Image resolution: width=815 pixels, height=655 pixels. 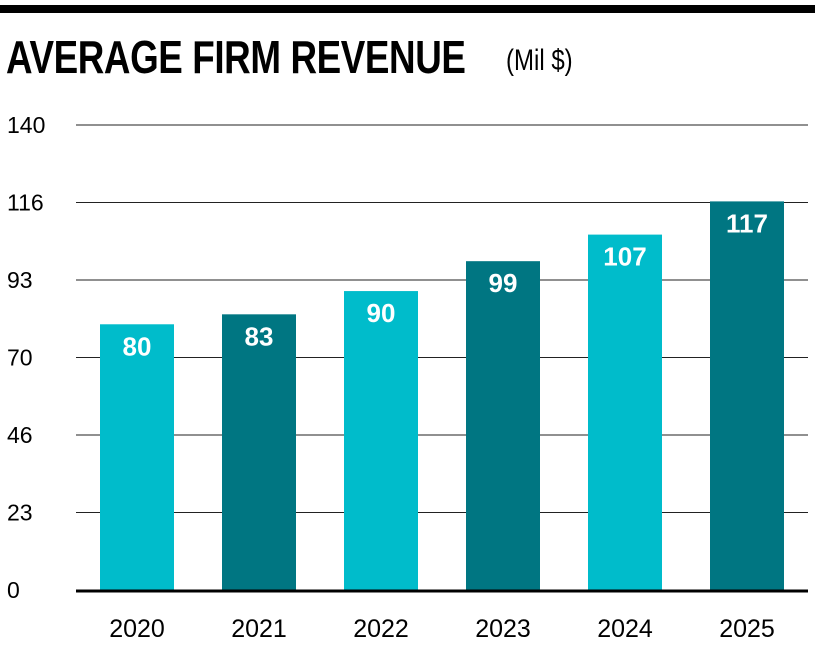 What do you see at coordinates (539, 60) in the screenshot?
I see `chart-unit: (Mil $)` at bounding box center [539, 60].